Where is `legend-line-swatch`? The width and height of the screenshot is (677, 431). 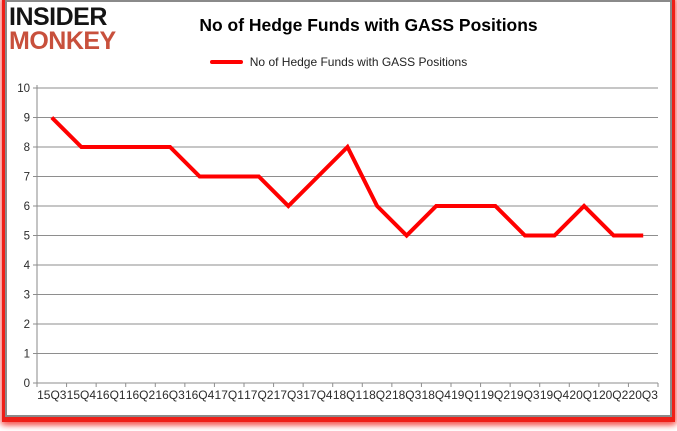 legend-line-swatch is located at coordinates (226, 62).